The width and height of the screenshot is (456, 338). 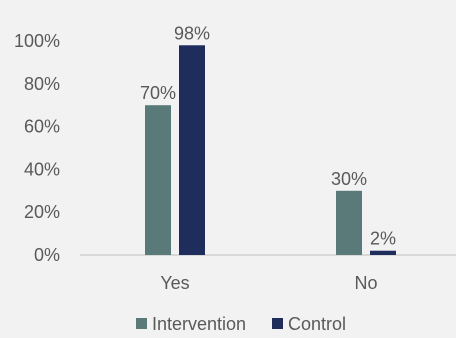 What do you see at coordinates (42, 169) in the screenshot?
I see `y-tick-label: 40%` at bounding box center [42, 169].